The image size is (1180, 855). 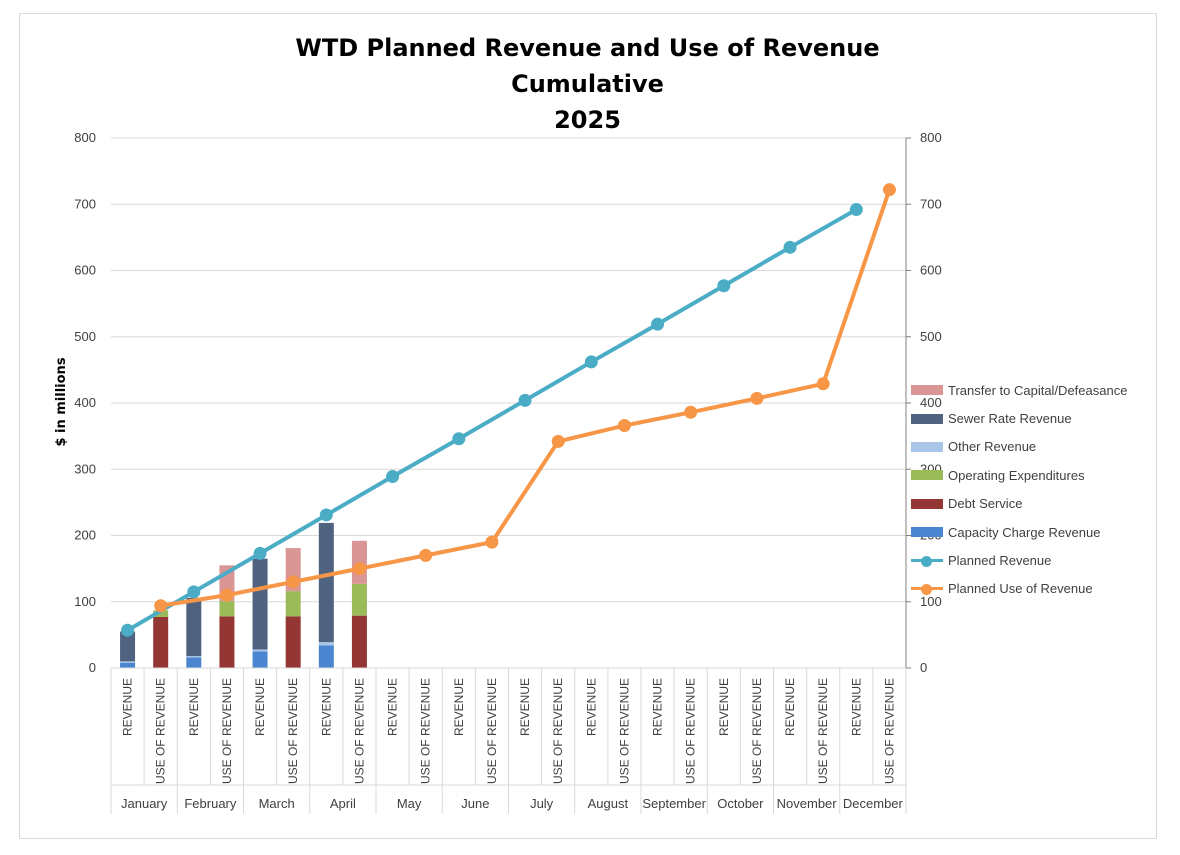 What do you see at coordinates (931, 270) in the screenshot?
I see `y-tick-label-right: 600` at bounding box center [931, 270].